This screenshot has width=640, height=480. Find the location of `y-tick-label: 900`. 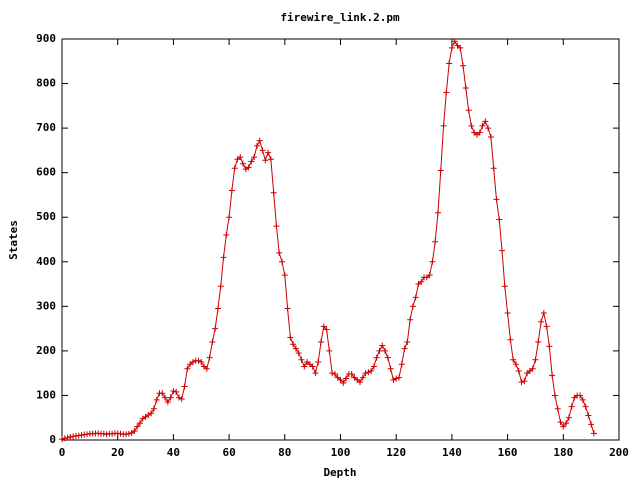

y-tick-label: 900 is located at coordinates (46, 38).